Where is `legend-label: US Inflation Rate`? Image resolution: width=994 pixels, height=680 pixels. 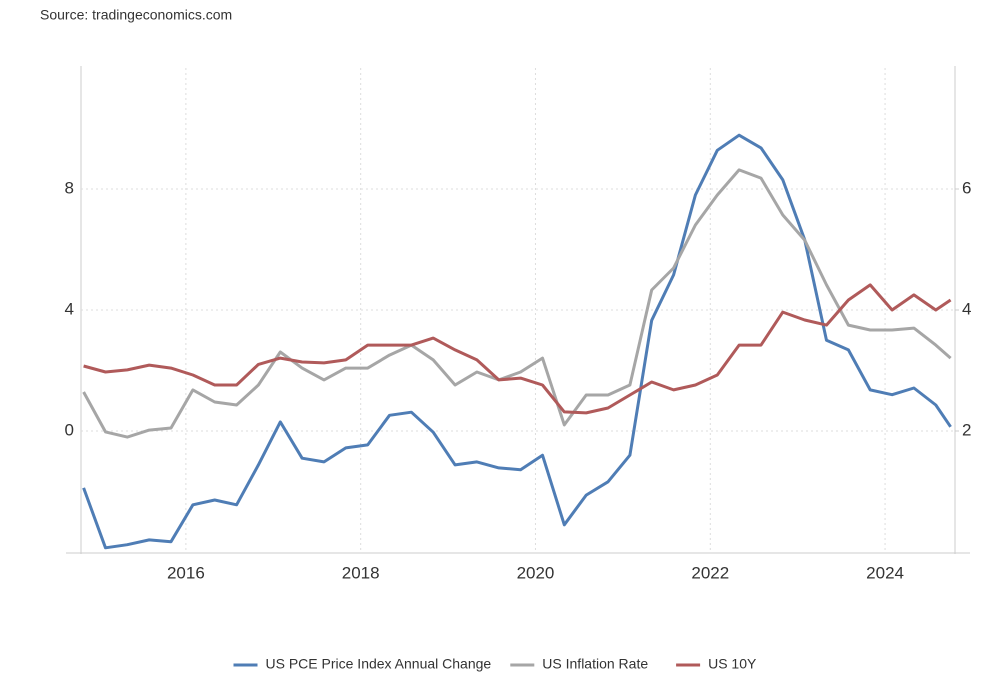 legend-label: US Inflation Rate is located at coordinates (595, 664).